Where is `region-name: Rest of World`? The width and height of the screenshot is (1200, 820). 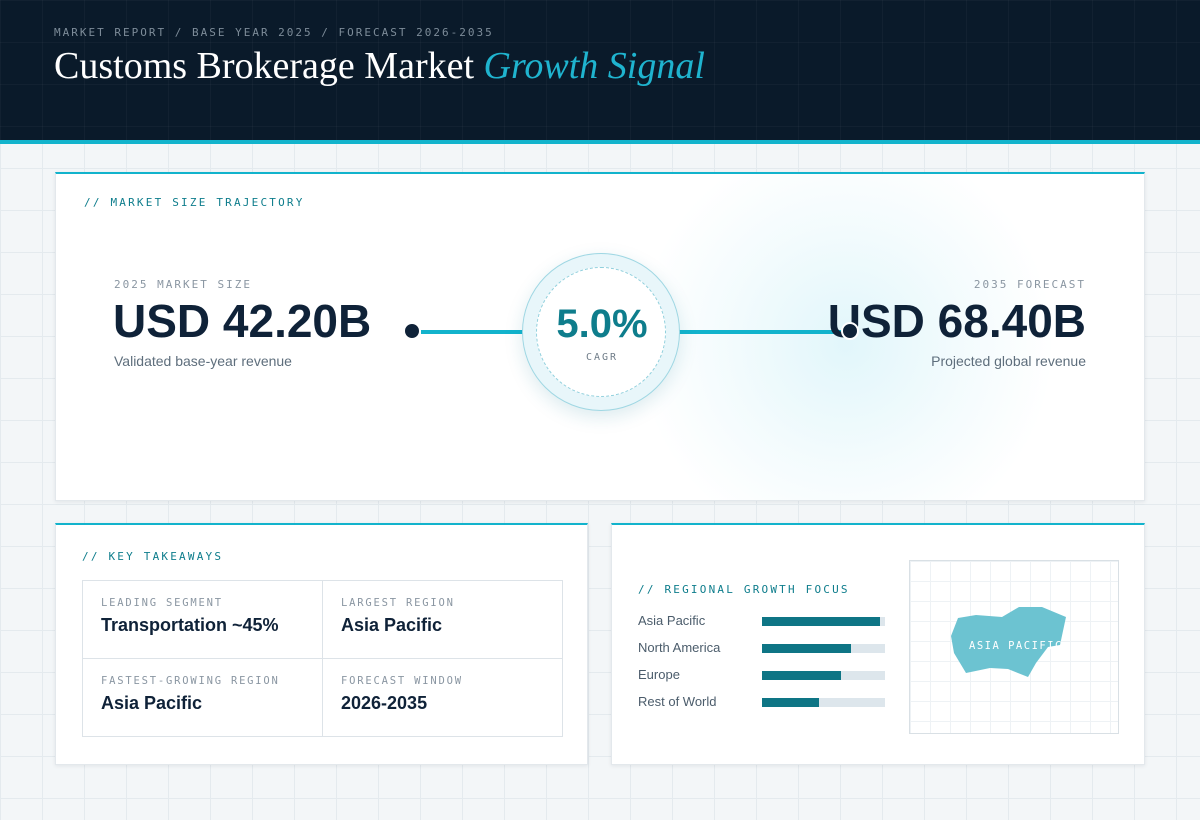 region-name: Rest of World is located at coordinates (677, 701).